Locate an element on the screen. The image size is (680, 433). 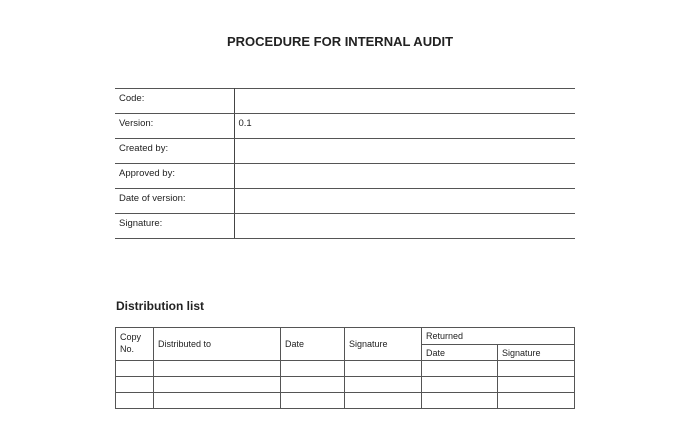
info-row: Code: is located at coordinates (345, 101).